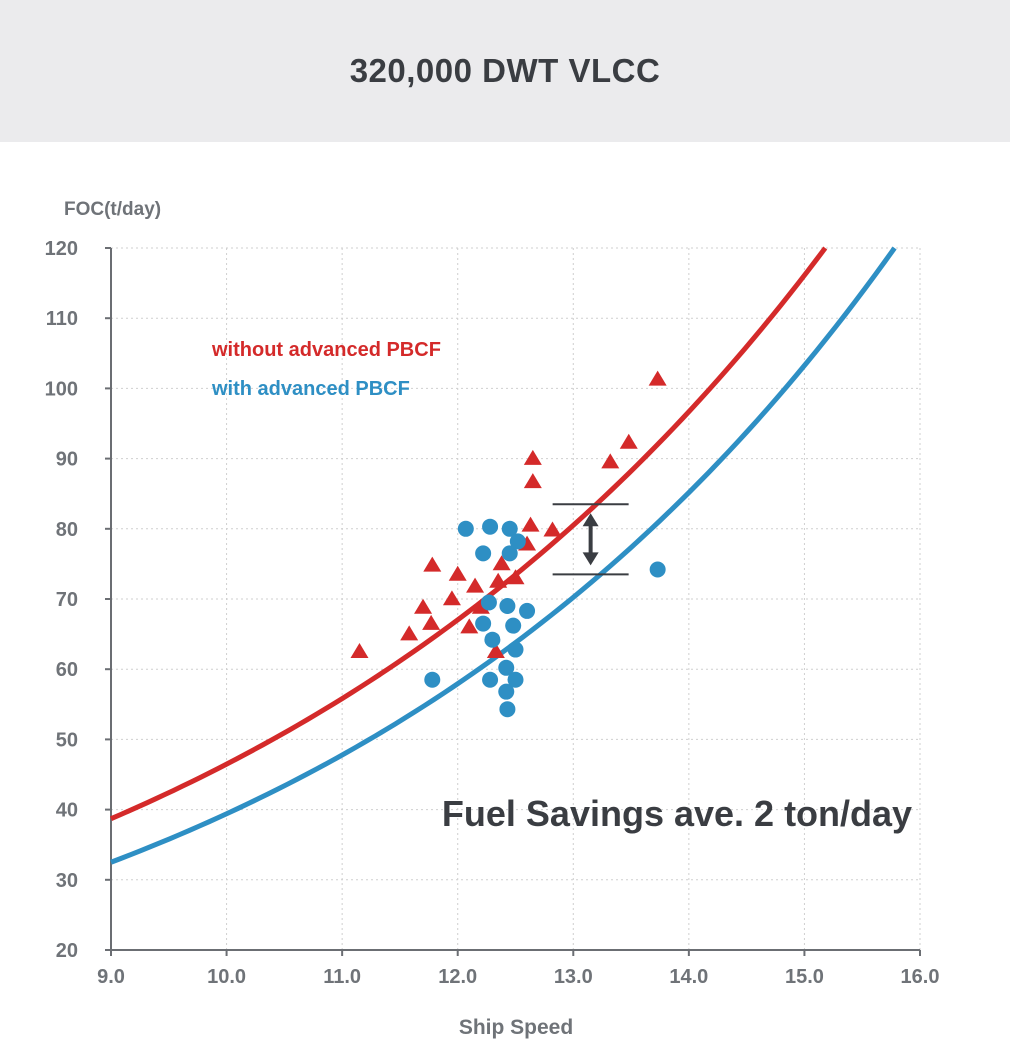 The image size is (1010, 1040). What do you see at coordinates (457, 977) in the screenshot?
I see `x-tick-label: 12.0` at bounding box center [457, 977].